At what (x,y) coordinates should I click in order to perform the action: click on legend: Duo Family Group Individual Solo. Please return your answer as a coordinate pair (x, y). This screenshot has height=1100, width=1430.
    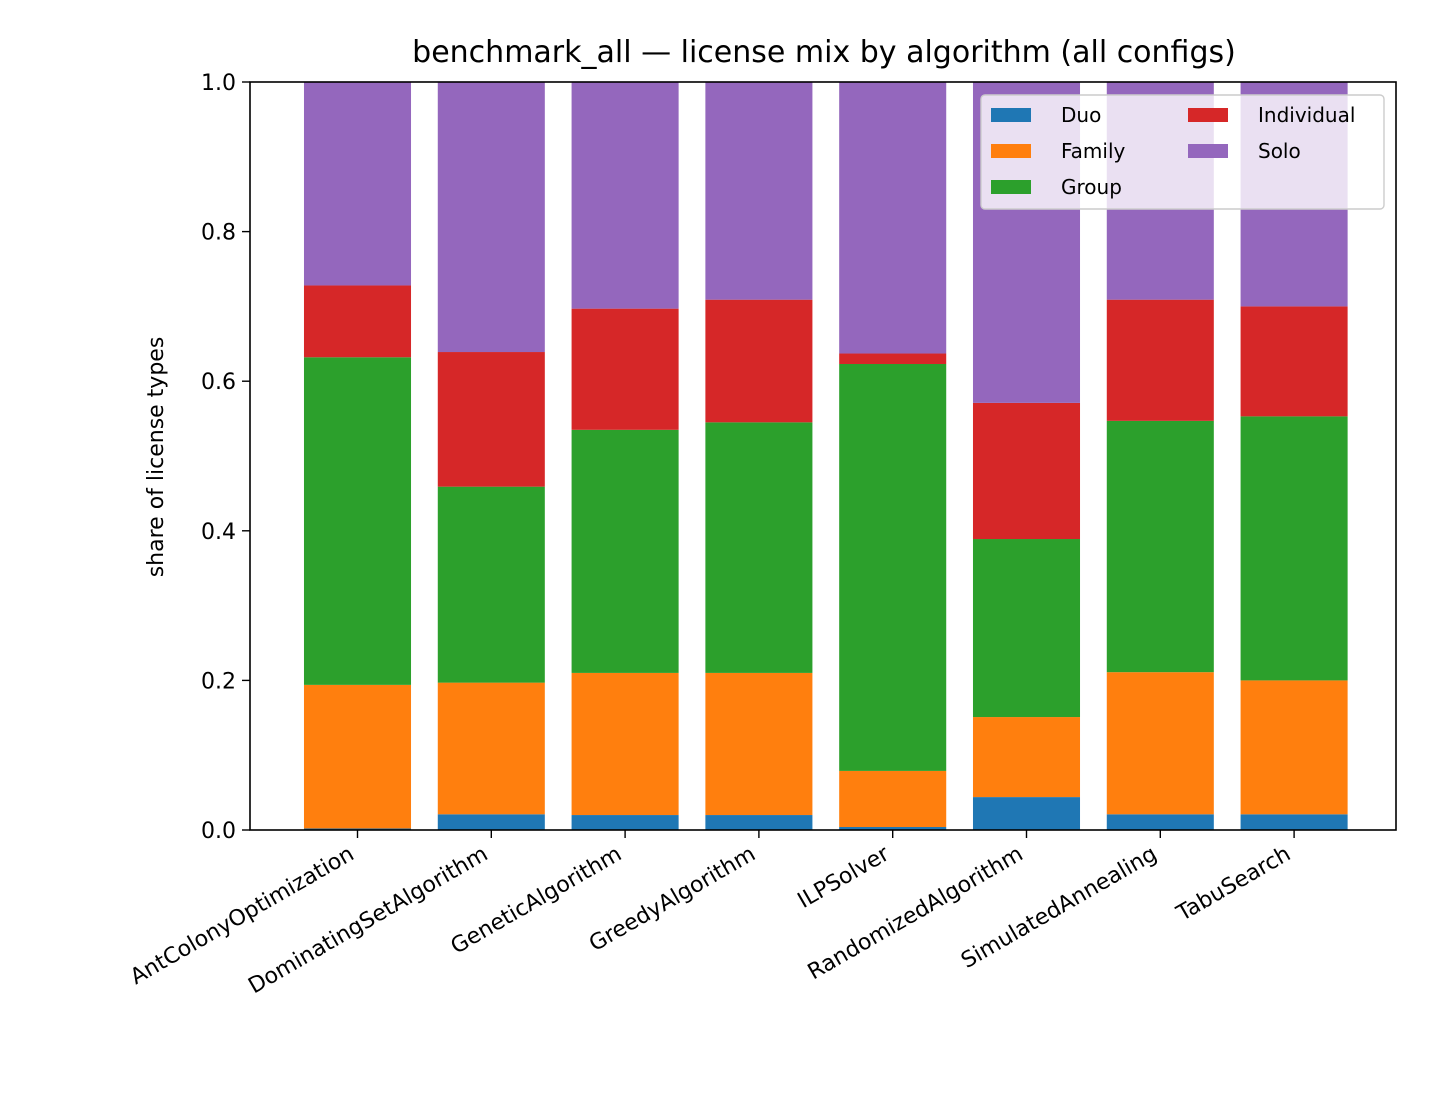
    Looking at the image, I should click on (1182, 152).